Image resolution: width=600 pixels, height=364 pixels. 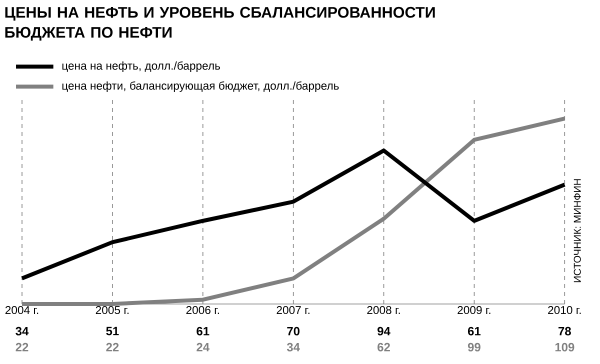 I want to click on data-label: 62, so click(x=384, y=347).